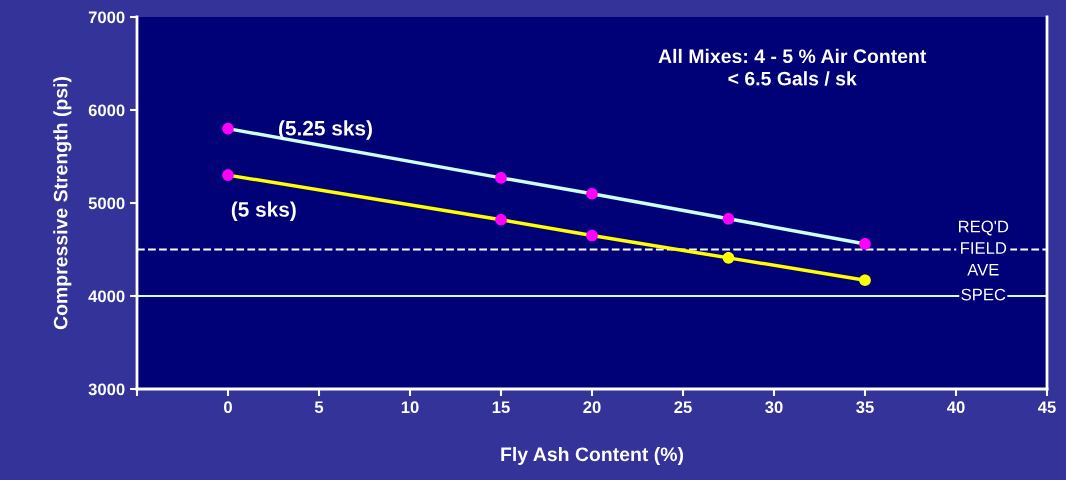 This screenshot has width=1066, height=480. I want to click on x-tick-label: 5, so click(319, 407).